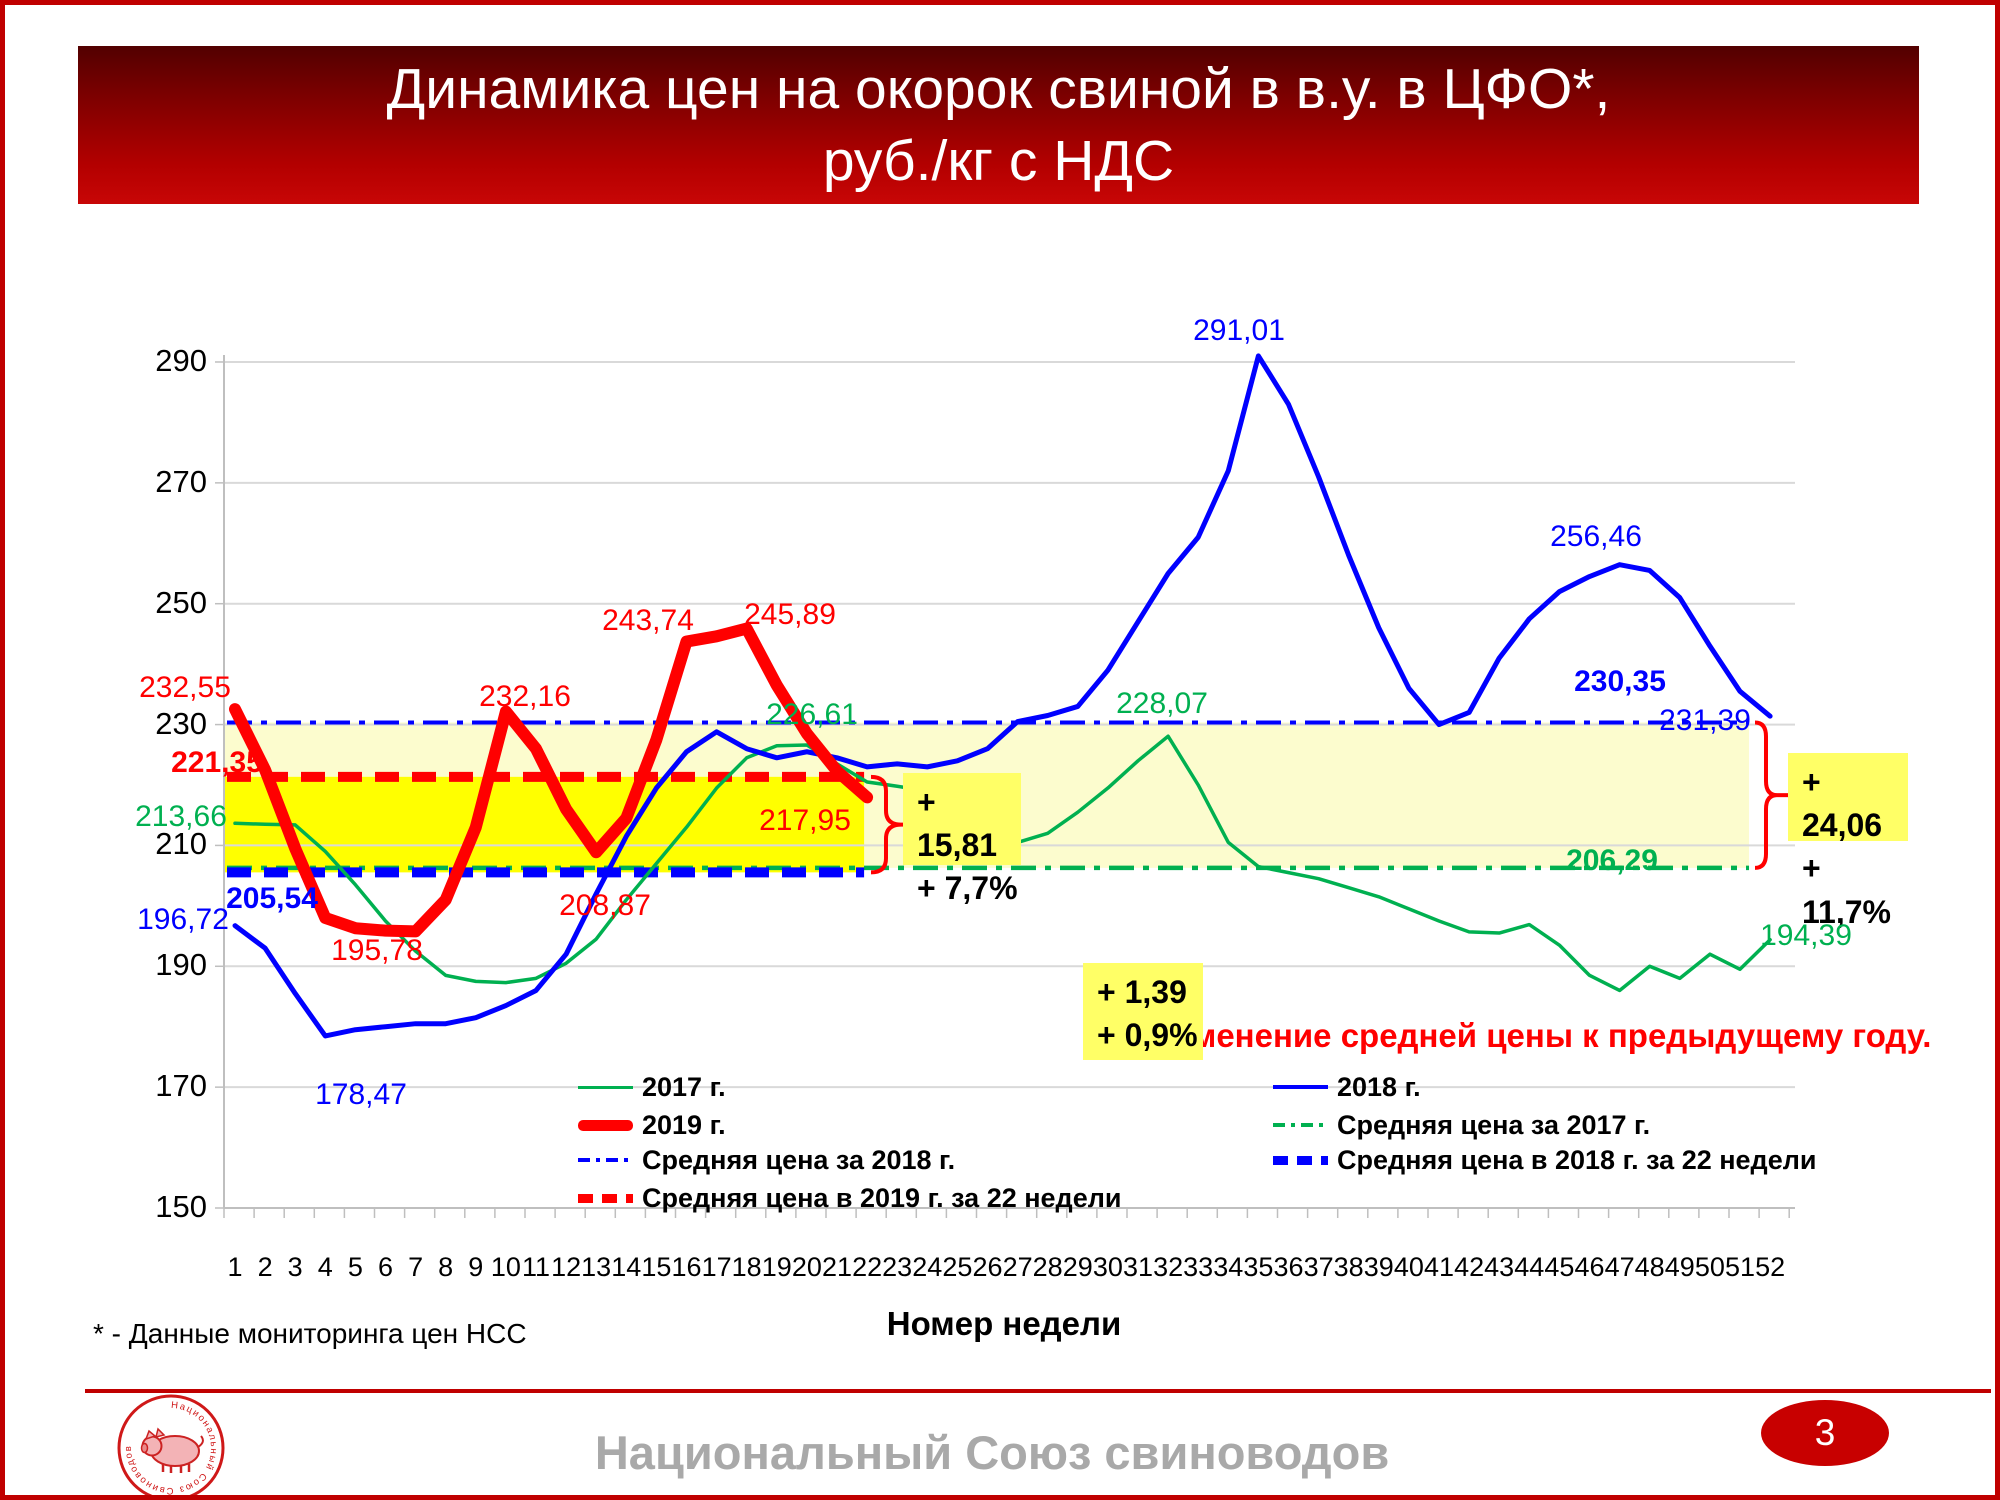 This screenshot has height=1500, width=2000. Describe the element at coordinates (172, 1450) in the screenshot. I see `pig-icon` at that location.